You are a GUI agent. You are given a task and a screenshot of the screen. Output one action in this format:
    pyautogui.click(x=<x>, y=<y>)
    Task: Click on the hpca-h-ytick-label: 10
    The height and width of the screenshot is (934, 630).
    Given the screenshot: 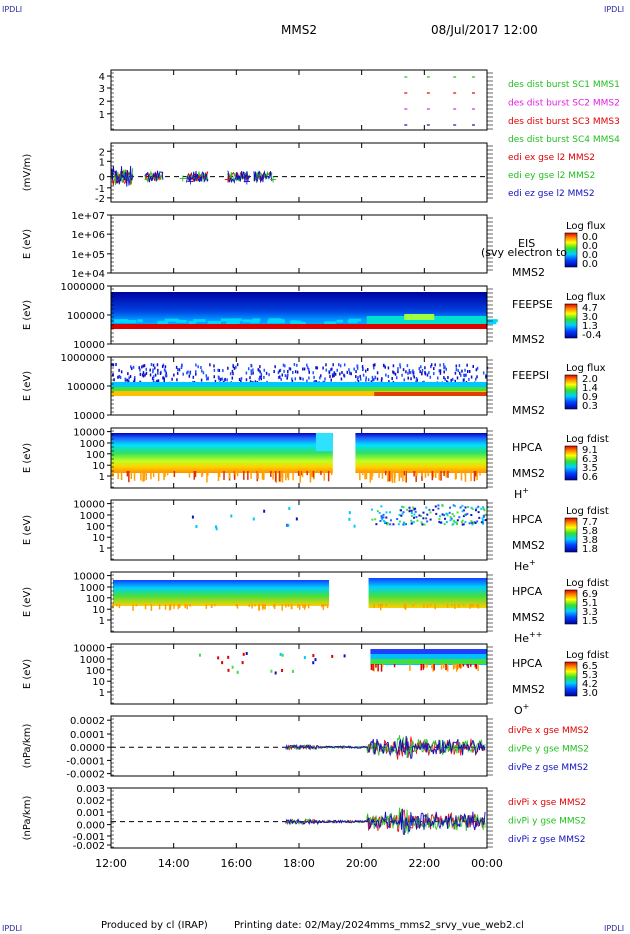 What is the action you would take?
    pyautogui.click(x=98, y=466)
    